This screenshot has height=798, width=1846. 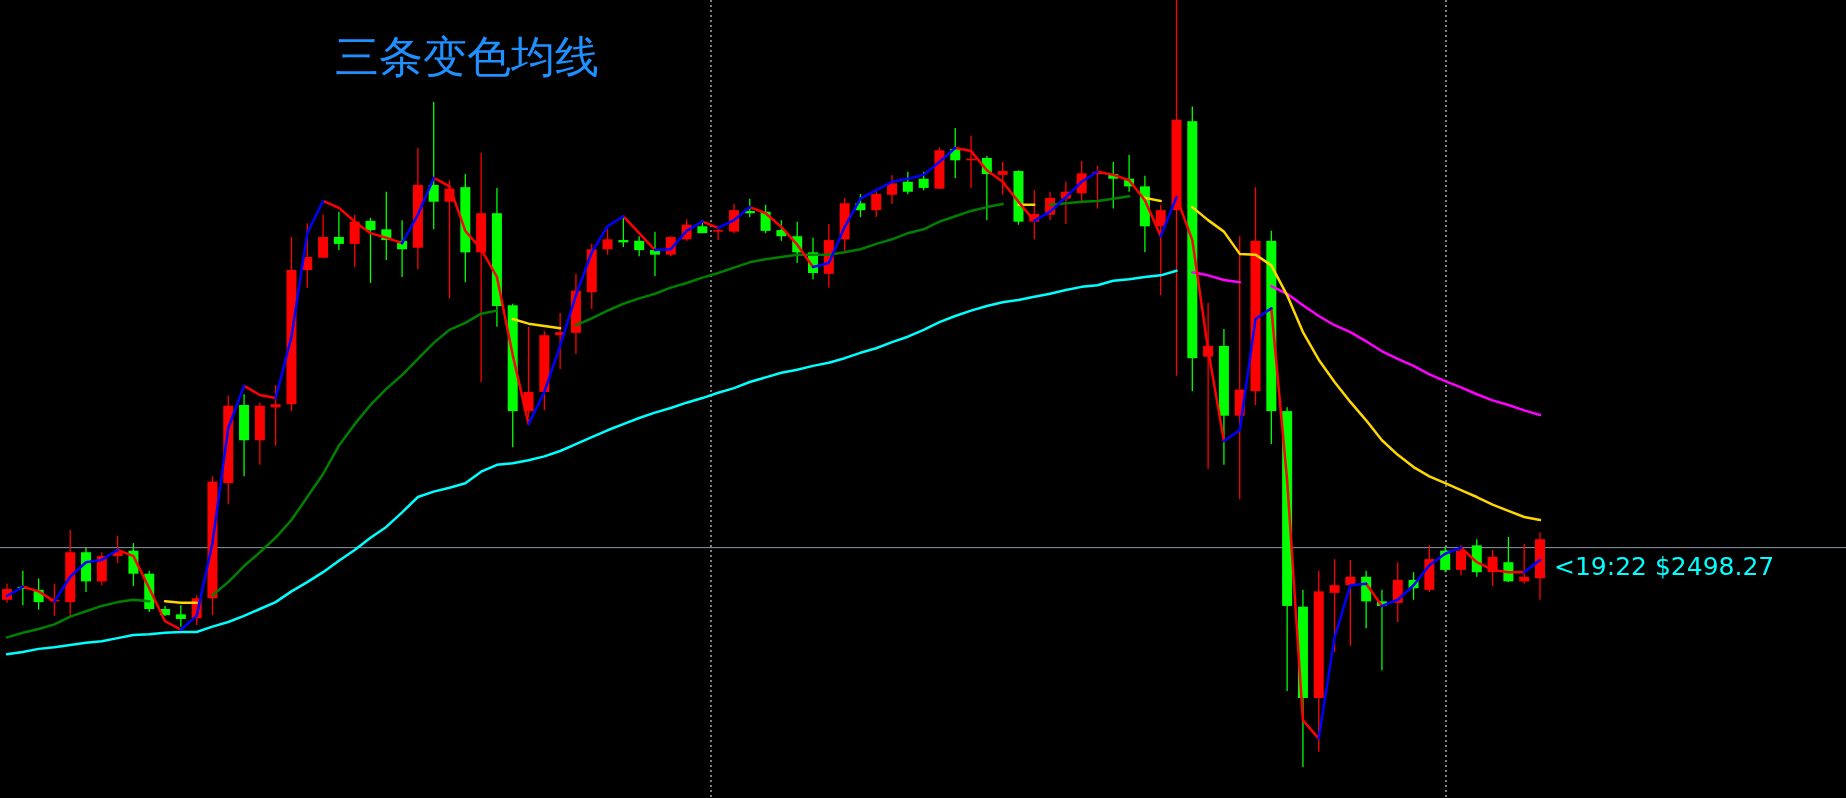 I want to click on ref-label: <19:22 $2498.27, so click(x=1664, y=566).